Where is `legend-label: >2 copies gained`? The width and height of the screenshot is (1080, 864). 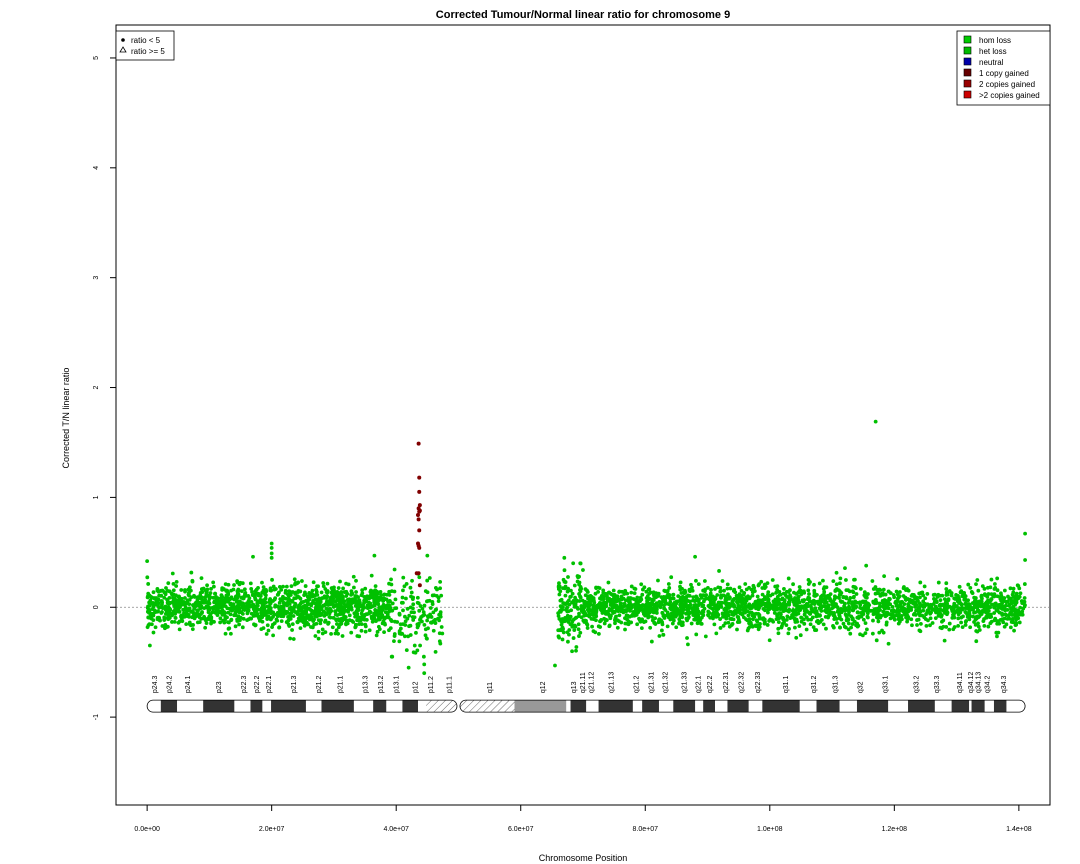
legend-label: >2 copies gained is located at coordinates (1009, 95).